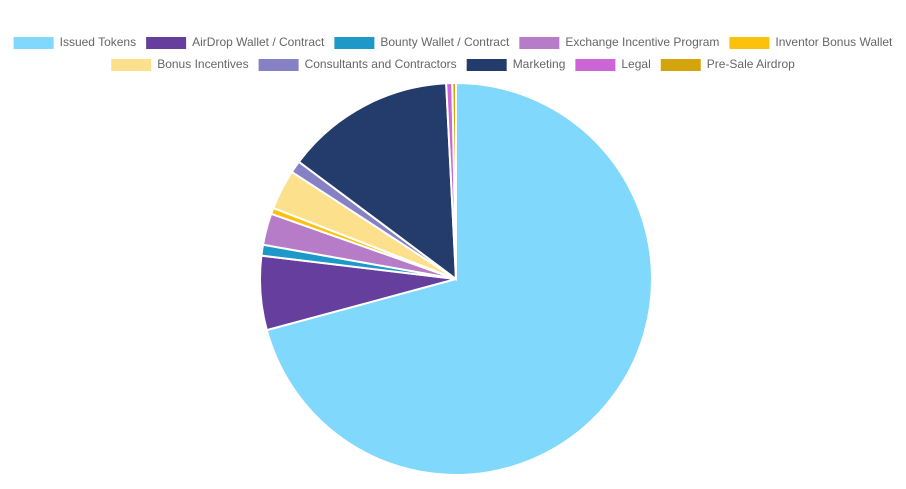 Image resolution: width=906 pixels, height=489 pixels. I want to click on legend-label: Exchange Incentive Program, so click(642, 42).